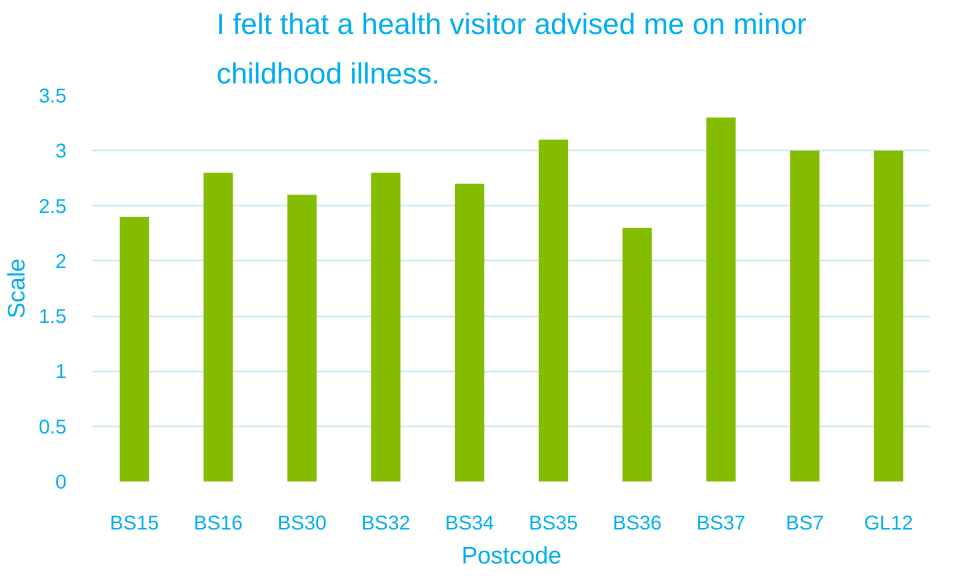  Describe the element at coordinates (60, 261) in the screenshot. I see `y-tick-label: 2` at that location.